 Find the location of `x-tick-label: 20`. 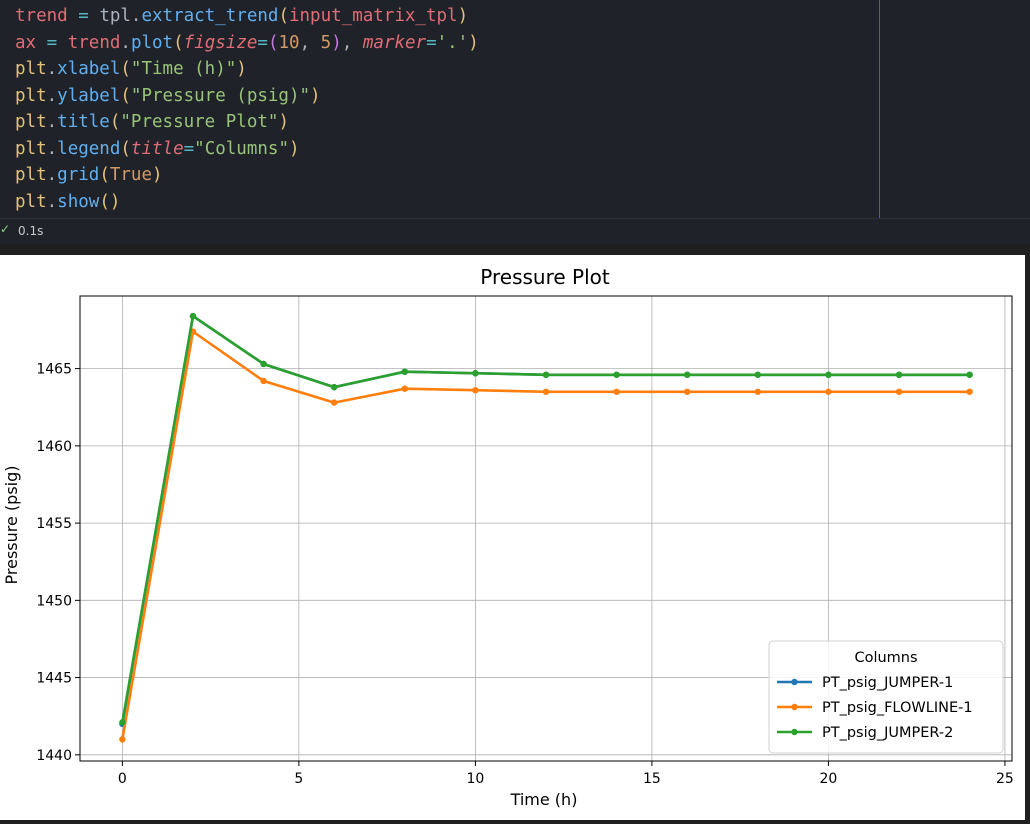

x-tick-label: 20 is located at coordinates (829, 779).